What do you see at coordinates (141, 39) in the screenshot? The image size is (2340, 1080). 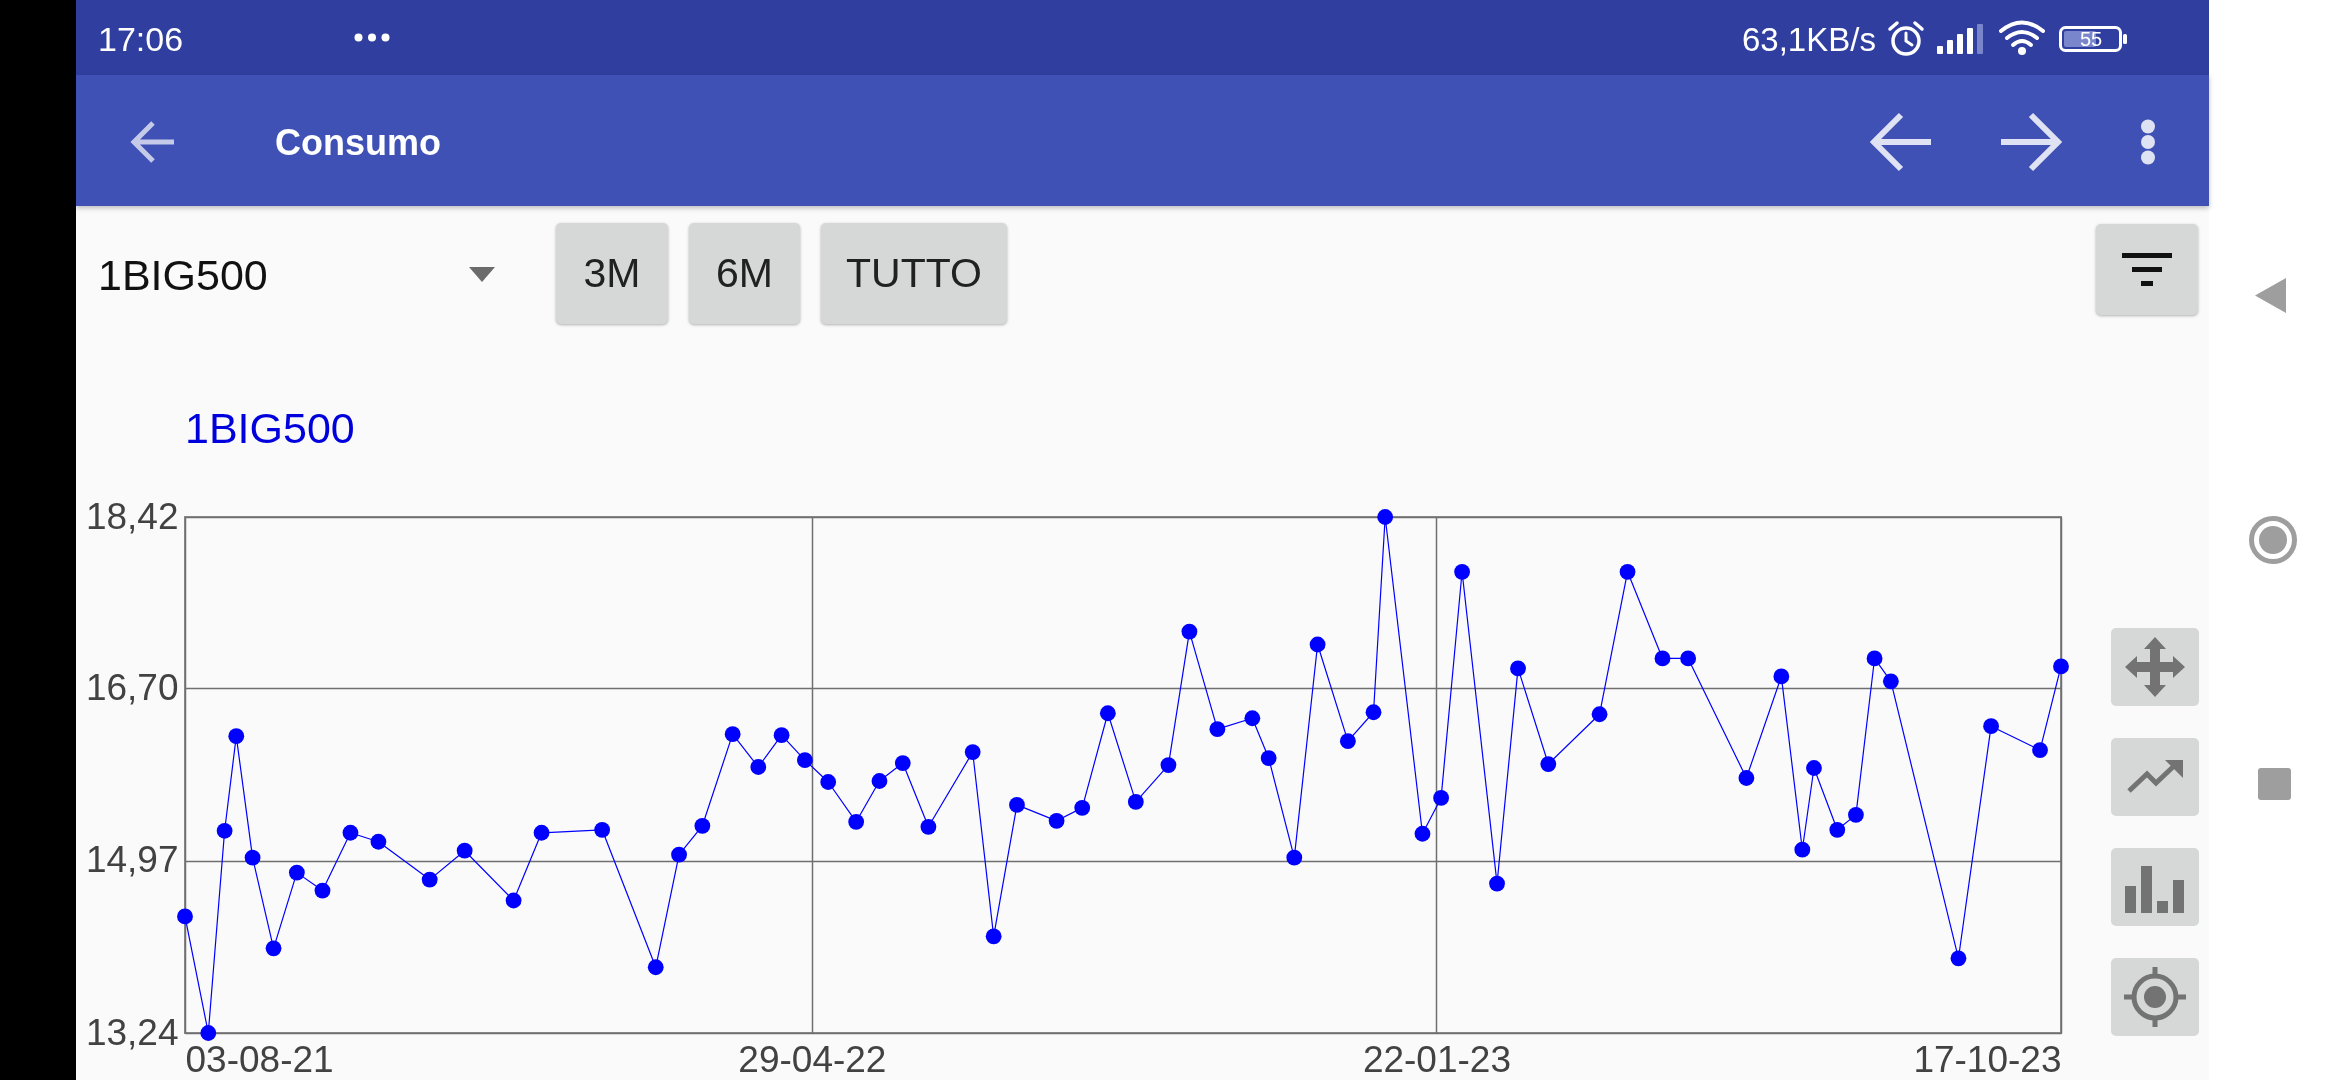 I see `text: 17:06` at bounding box center [141, 39].